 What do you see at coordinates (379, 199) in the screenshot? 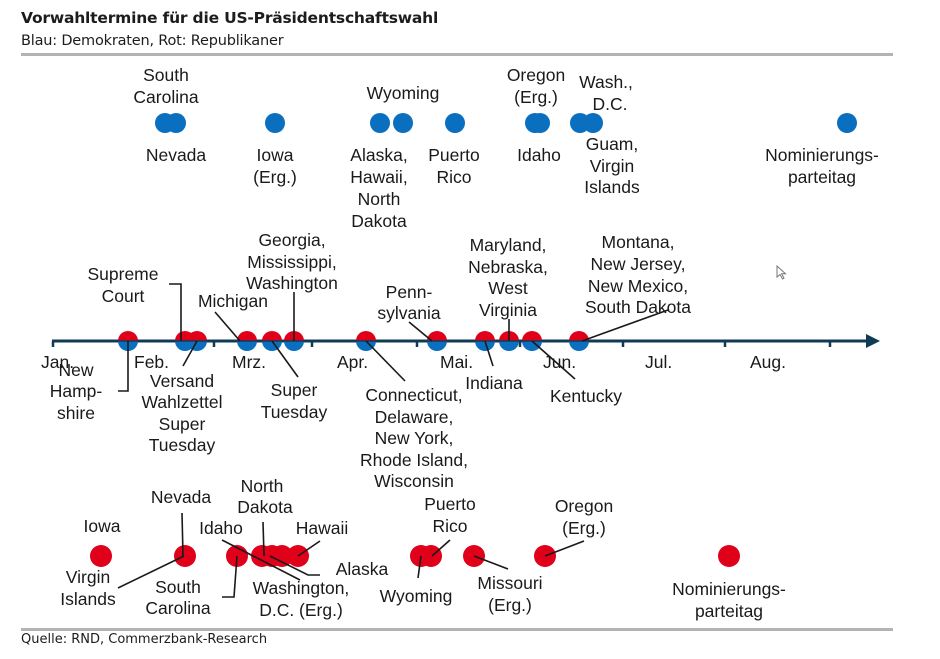
I see `dem-bottom-label: North` at bounding box center [379, 199].